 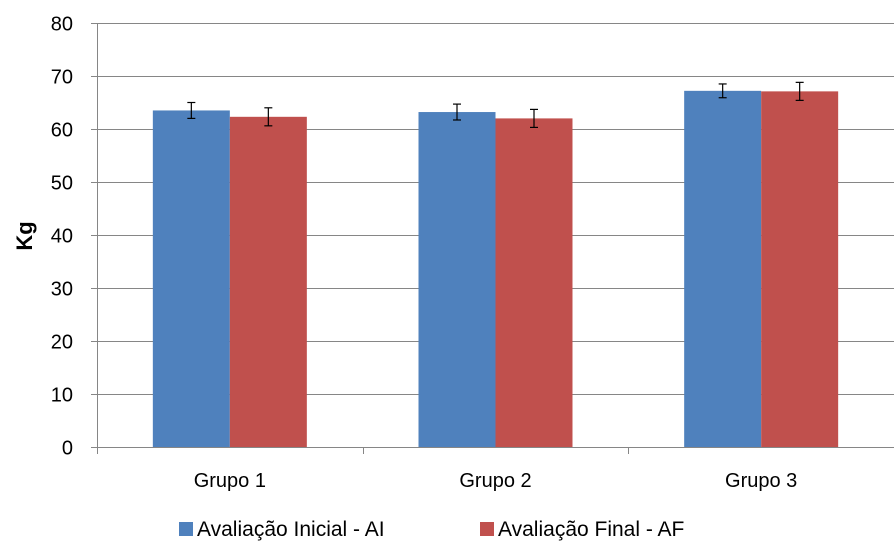 I want to click on y-axis-label: Kg, so click(x=24, y=235).